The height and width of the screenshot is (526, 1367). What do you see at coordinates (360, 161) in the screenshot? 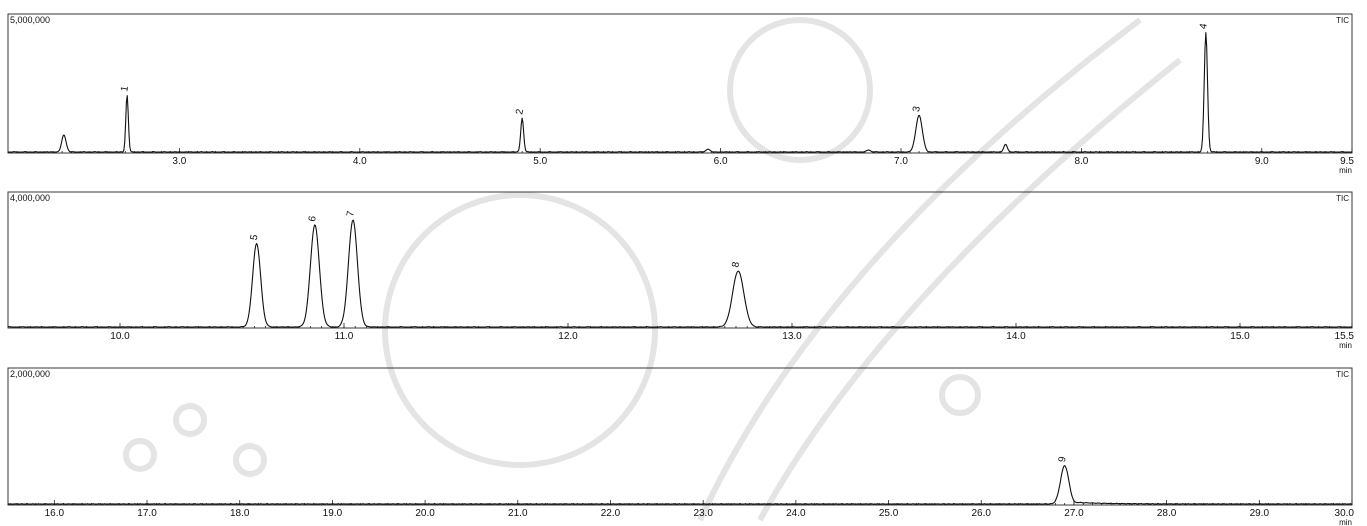
I see `x-tick-label: 4.0` at bounding box center [360, 161].